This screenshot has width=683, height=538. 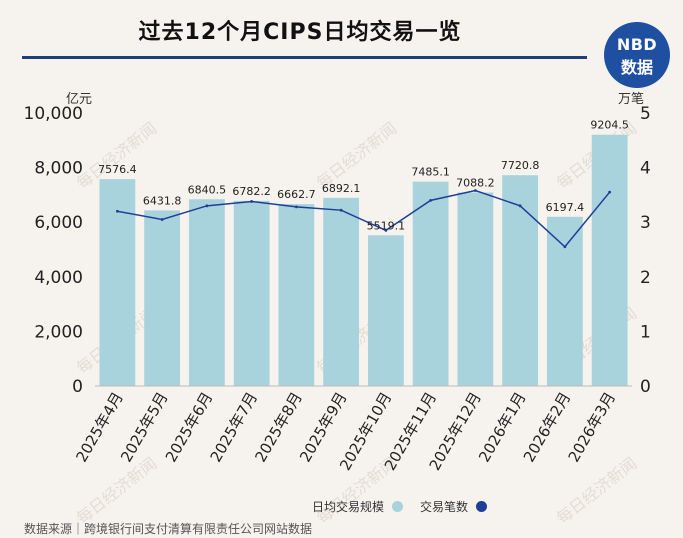 What do you see at coordinates (58, 169) in the screenshot?
I see `left-tick-label: 8,000` at bounding box center [58, 169].